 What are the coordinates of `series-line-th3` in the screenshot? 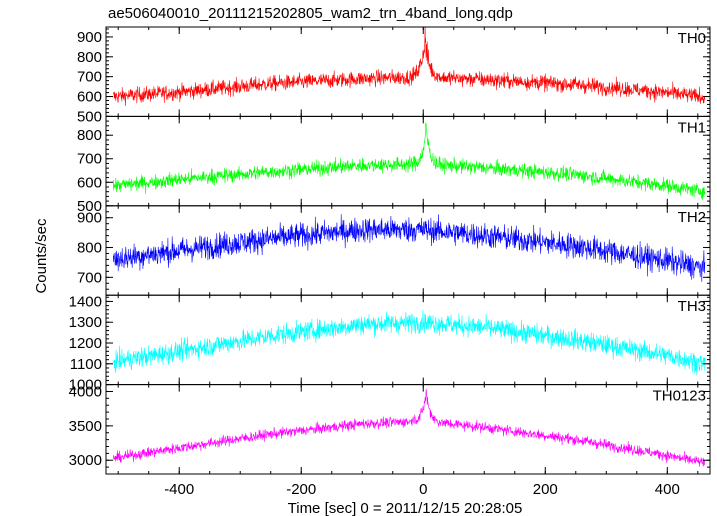 It's located at (409, 342).